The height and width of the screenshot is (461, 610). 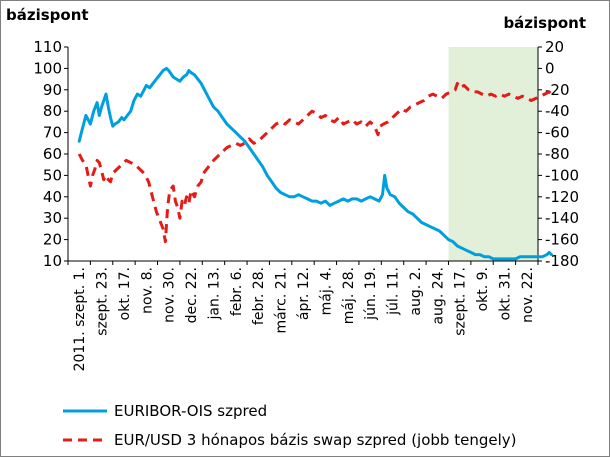 I want to click on left-tick-label: 100, so click(x=47, y=68).